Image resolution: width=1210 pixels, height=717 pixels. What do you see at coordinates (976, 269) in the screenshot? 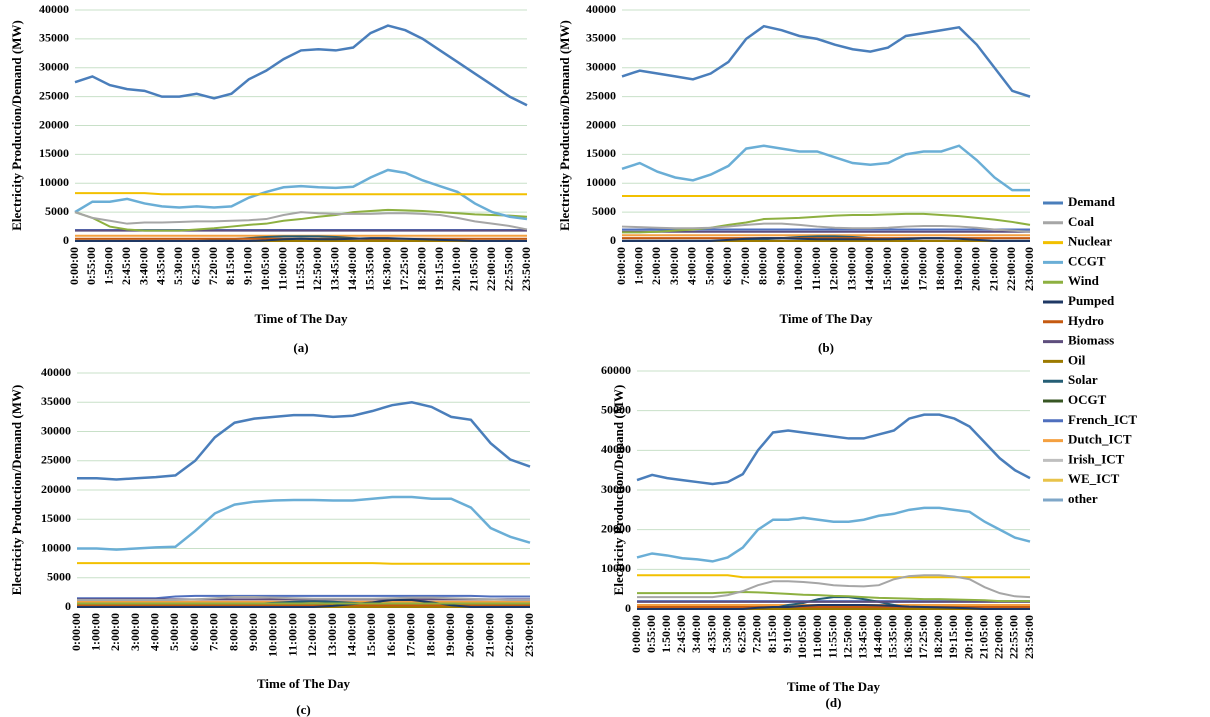
I see `x-tick-label: 20:00:00` at bounding box center [976, 269].